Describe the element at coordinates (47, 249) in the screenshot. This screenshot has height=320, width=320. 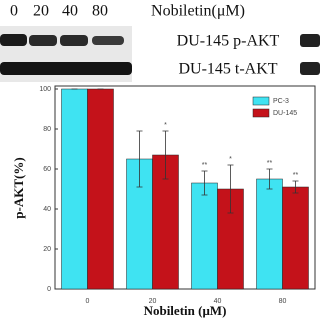
I see `y-tick-label: 20` at that location.